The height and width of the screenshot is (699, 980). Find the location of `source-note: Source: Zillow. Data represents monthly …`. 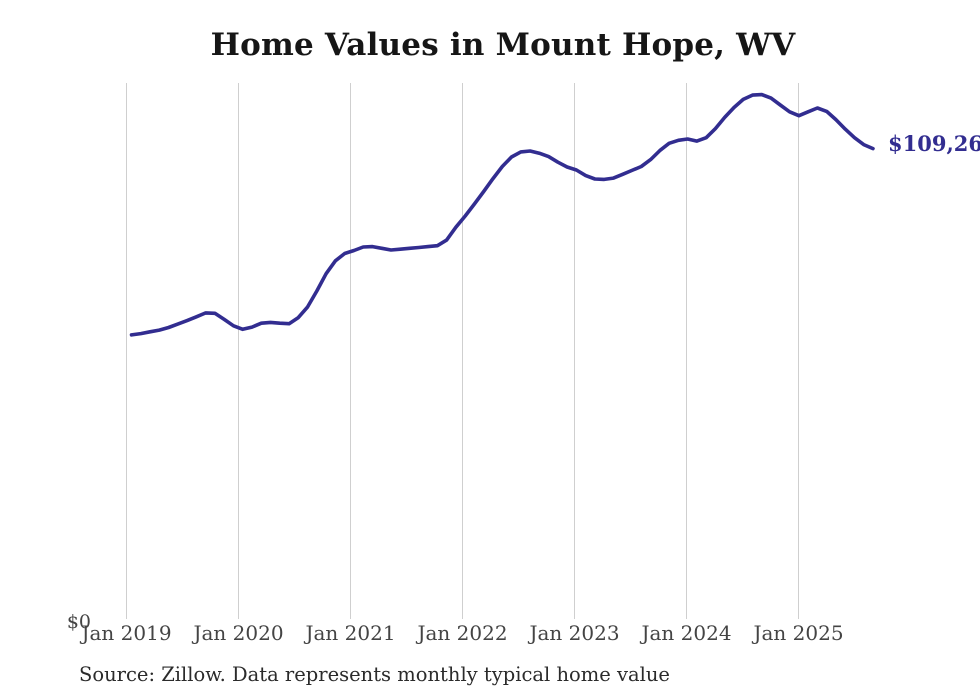

source-note: Source: Zillow. Data represents monthly … is located at coordinates (374, 674).